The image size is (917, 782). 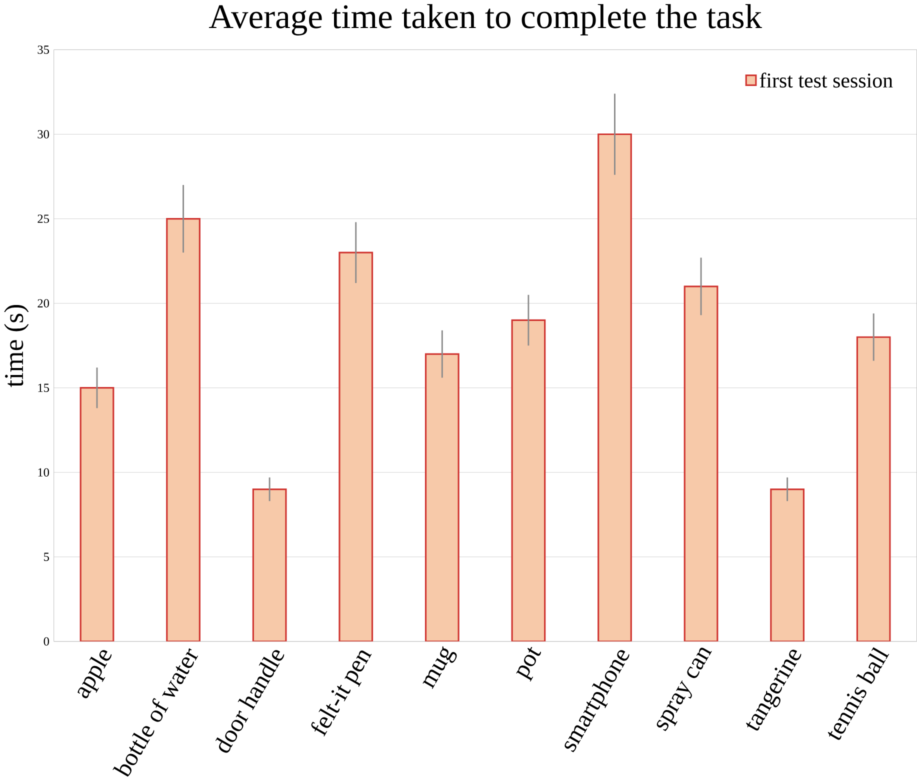 I want to click on x-tick-label: pot, so click(x=529, y=664).